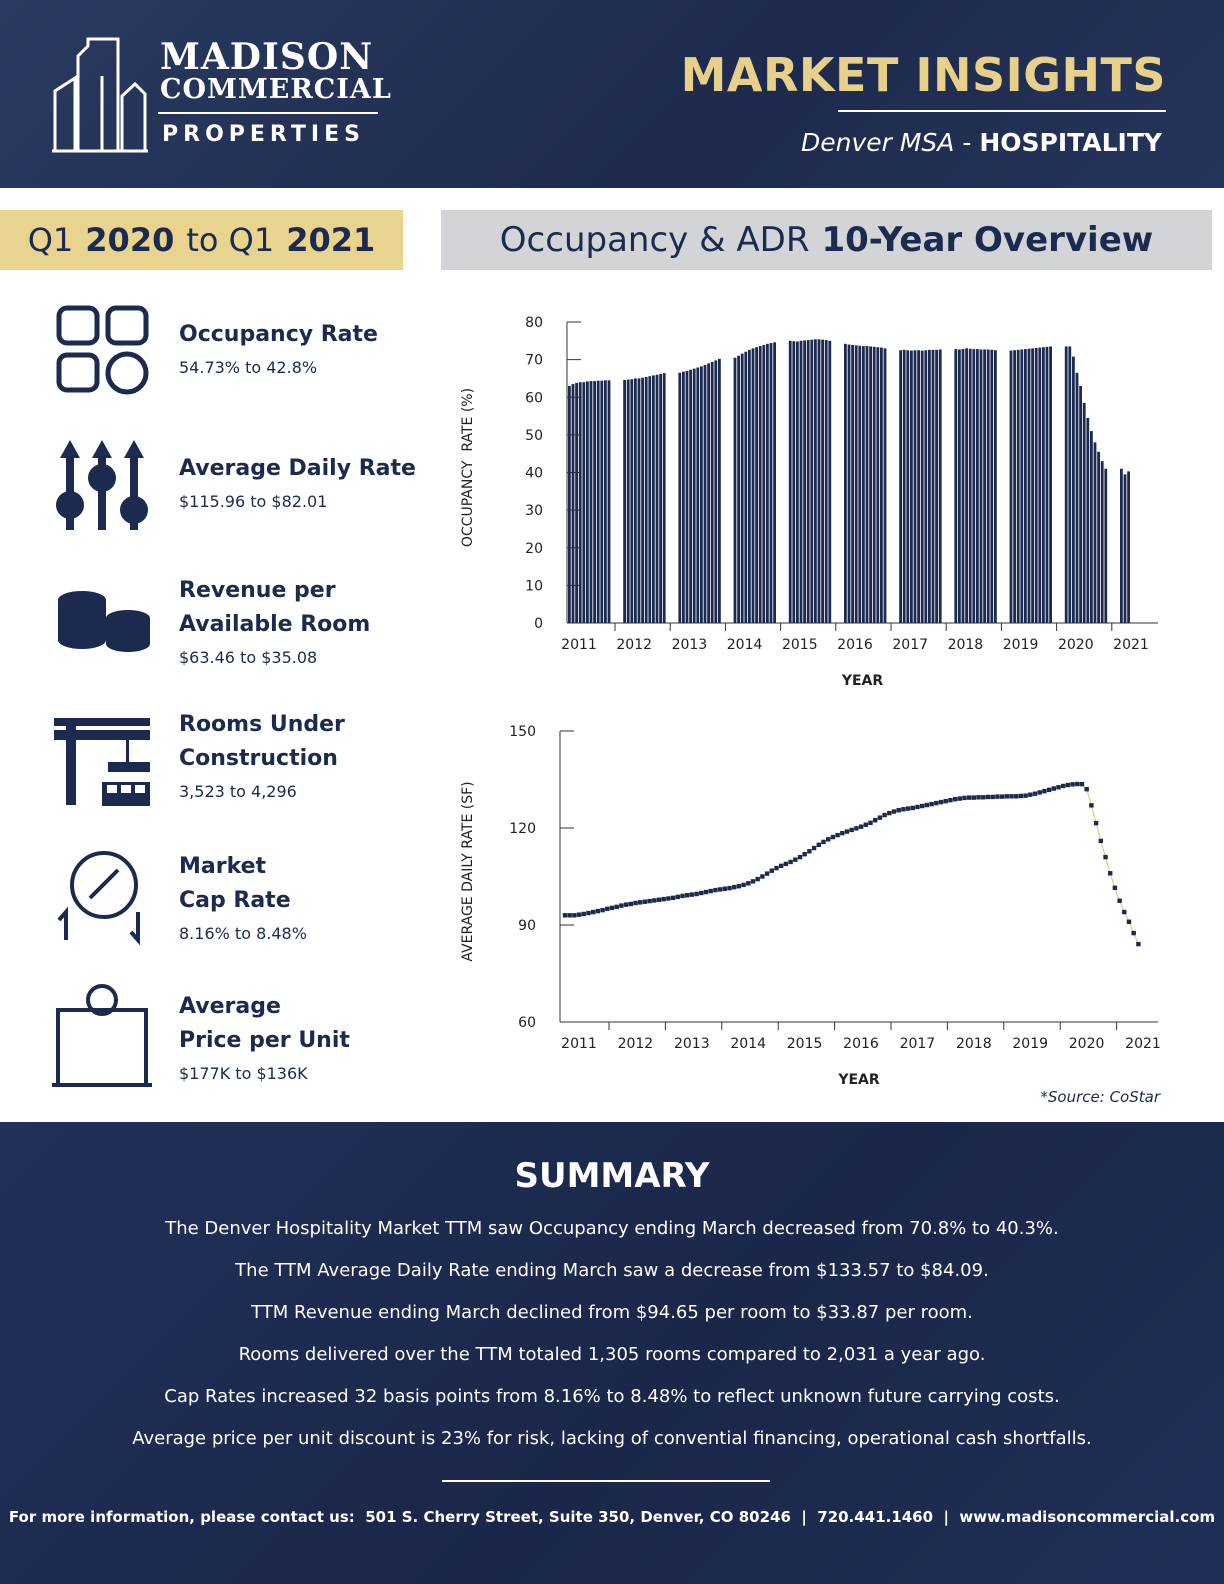 Image resolution: width=1224 pixels, height=1584 pixels. What do you see at coordinates (534, 323) in the screenshot?
I see `y-tick-label: 80` at bounding box center [534, 323].